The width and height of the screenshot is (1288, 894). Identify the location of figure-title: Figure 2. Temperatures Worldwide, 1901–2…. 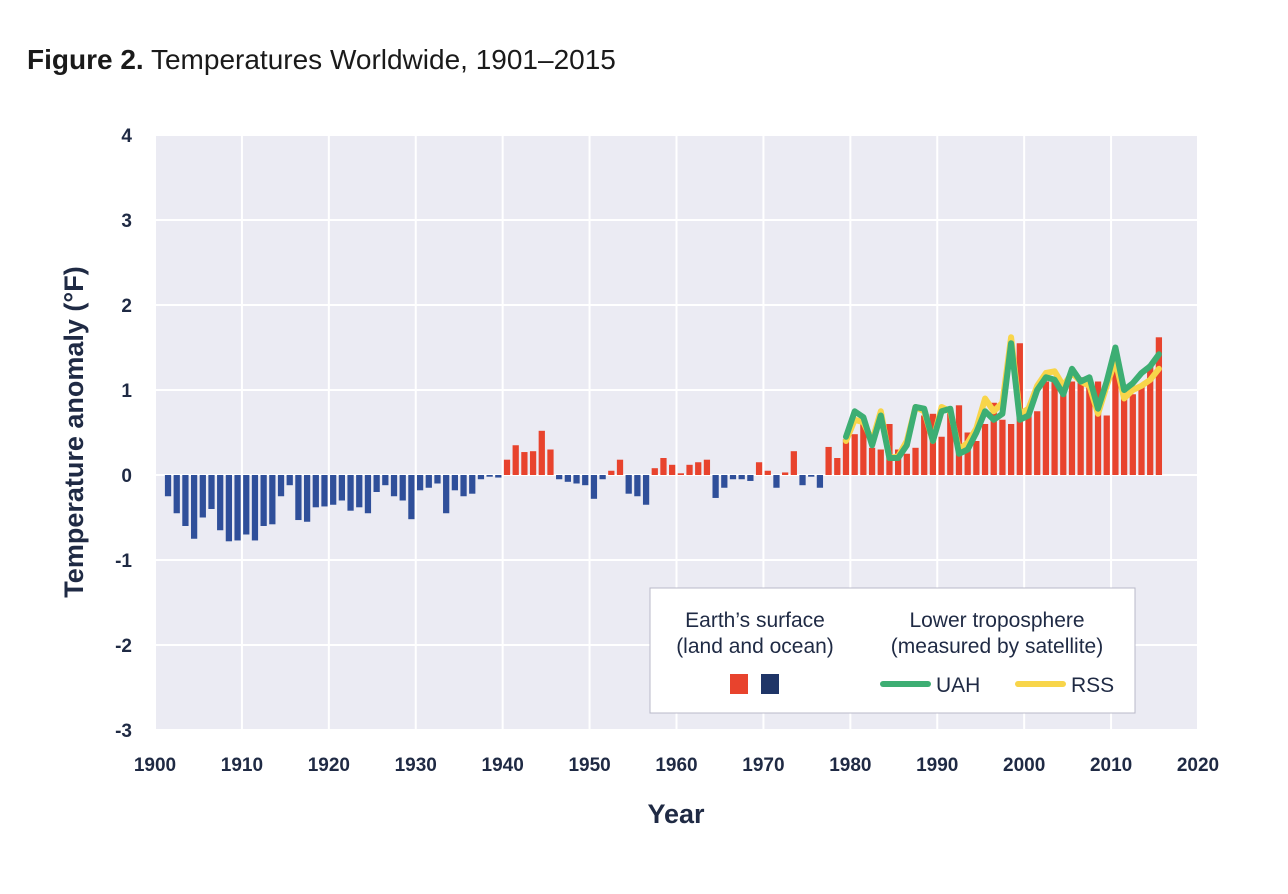
(321, 60).